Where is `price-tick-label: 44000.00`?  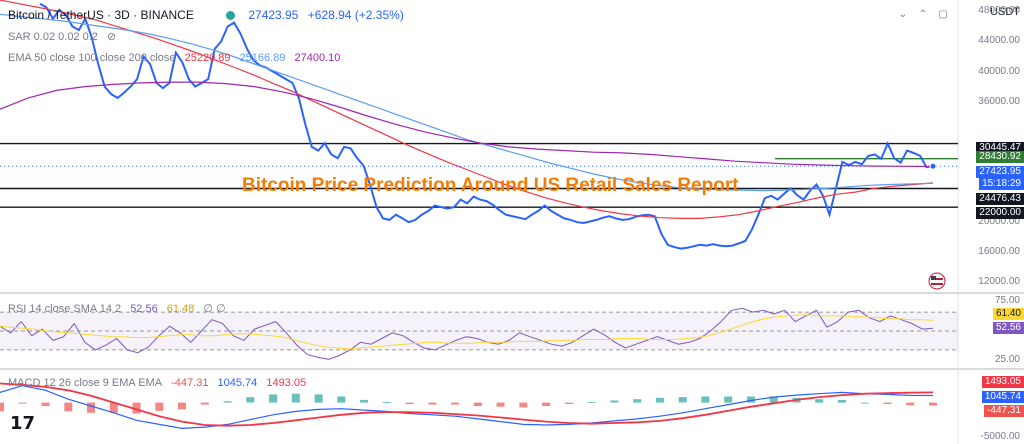 price-tick-label: 44000.00 is located at coordinates (999, 41).